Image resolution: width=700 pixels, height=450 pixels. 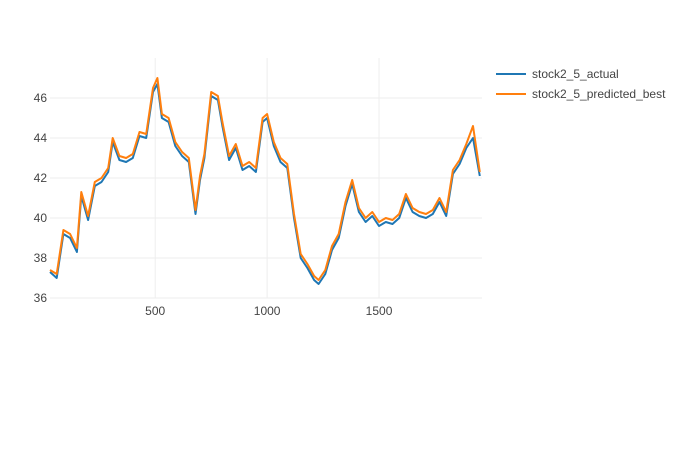 I want to click on y-tick-label: 46, so click(x=41, y=98).